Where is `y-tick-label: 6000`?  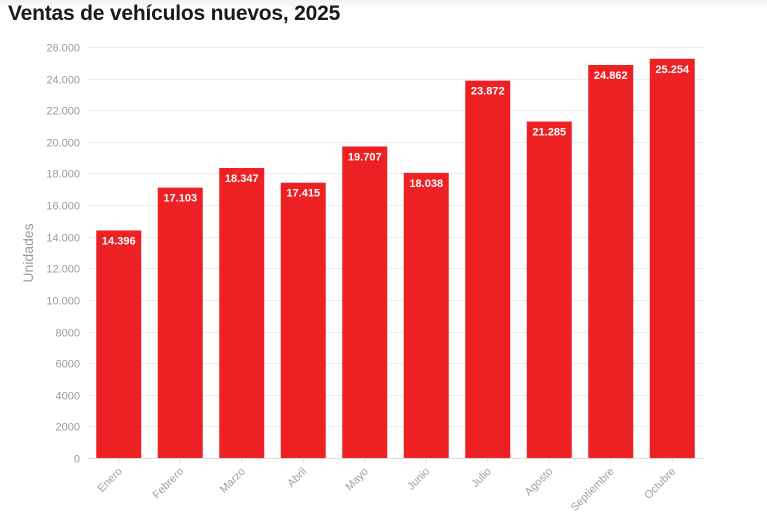
y-tick-label: 6000 is located at coordinates (68, 365).